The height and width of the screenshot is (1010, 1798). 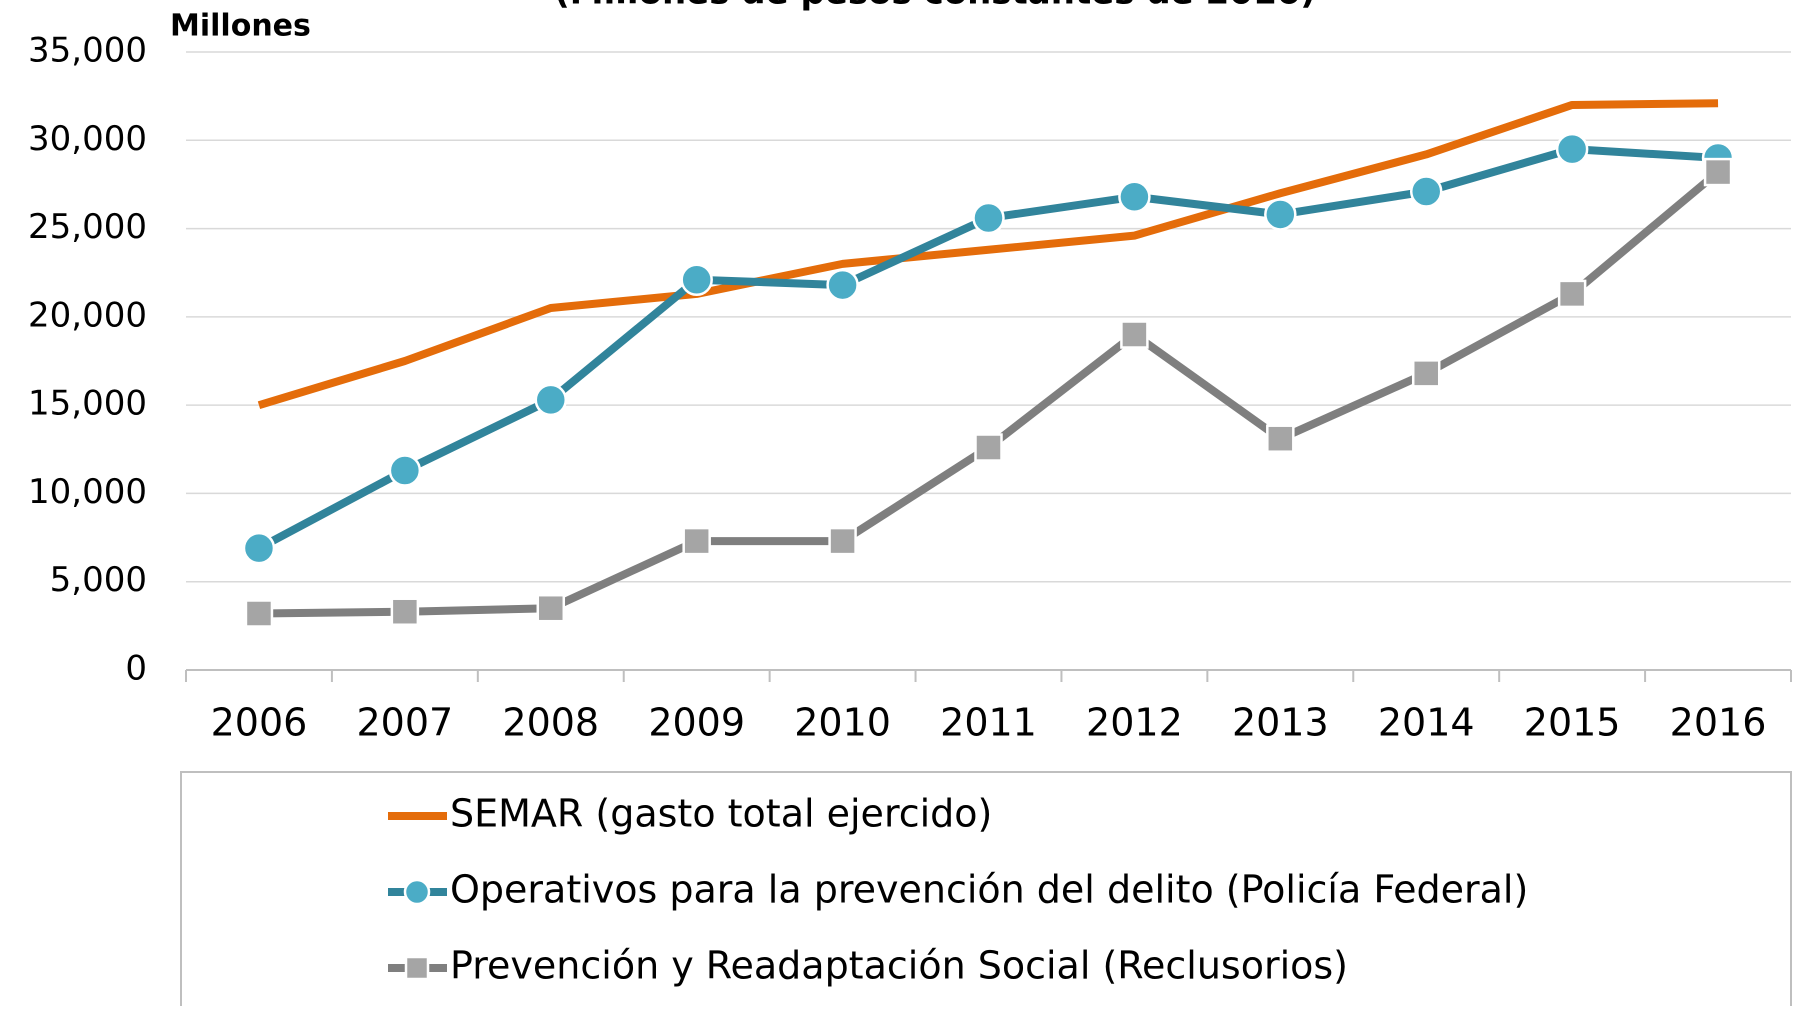 What do you see at coordinates (87, 315) in the screenshot?
I see `y-tick-label: 20,000` at bounding box center [87, 315].